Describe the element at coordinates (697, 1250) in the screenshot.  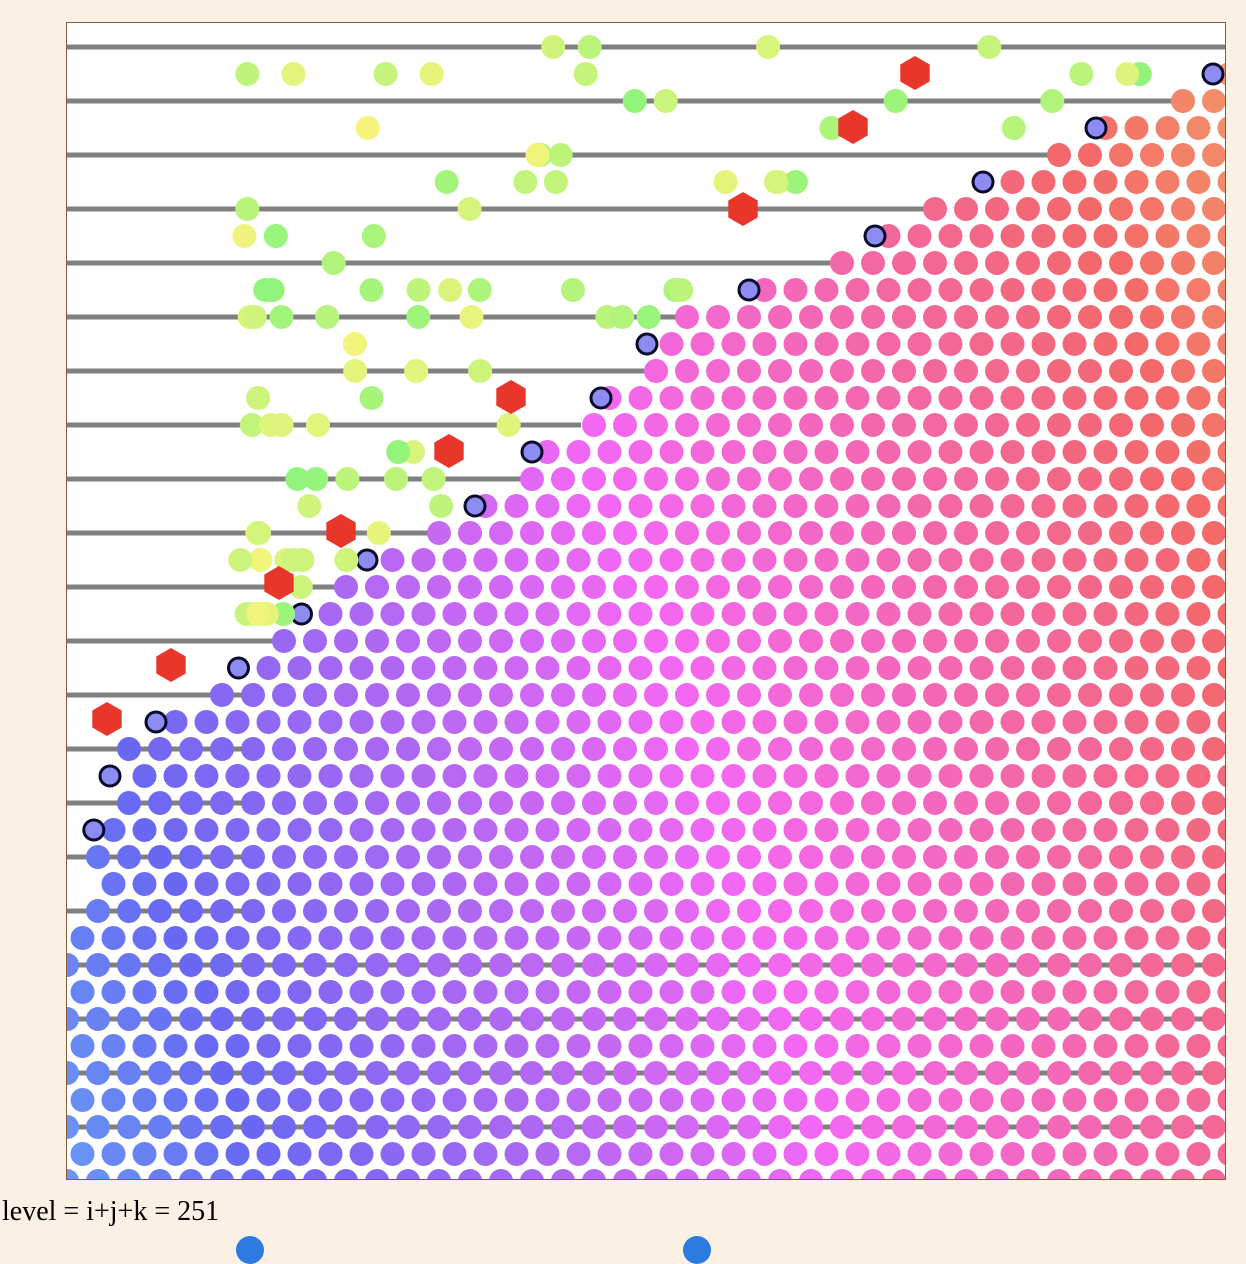
I see `slider-thumb-right` at that location.